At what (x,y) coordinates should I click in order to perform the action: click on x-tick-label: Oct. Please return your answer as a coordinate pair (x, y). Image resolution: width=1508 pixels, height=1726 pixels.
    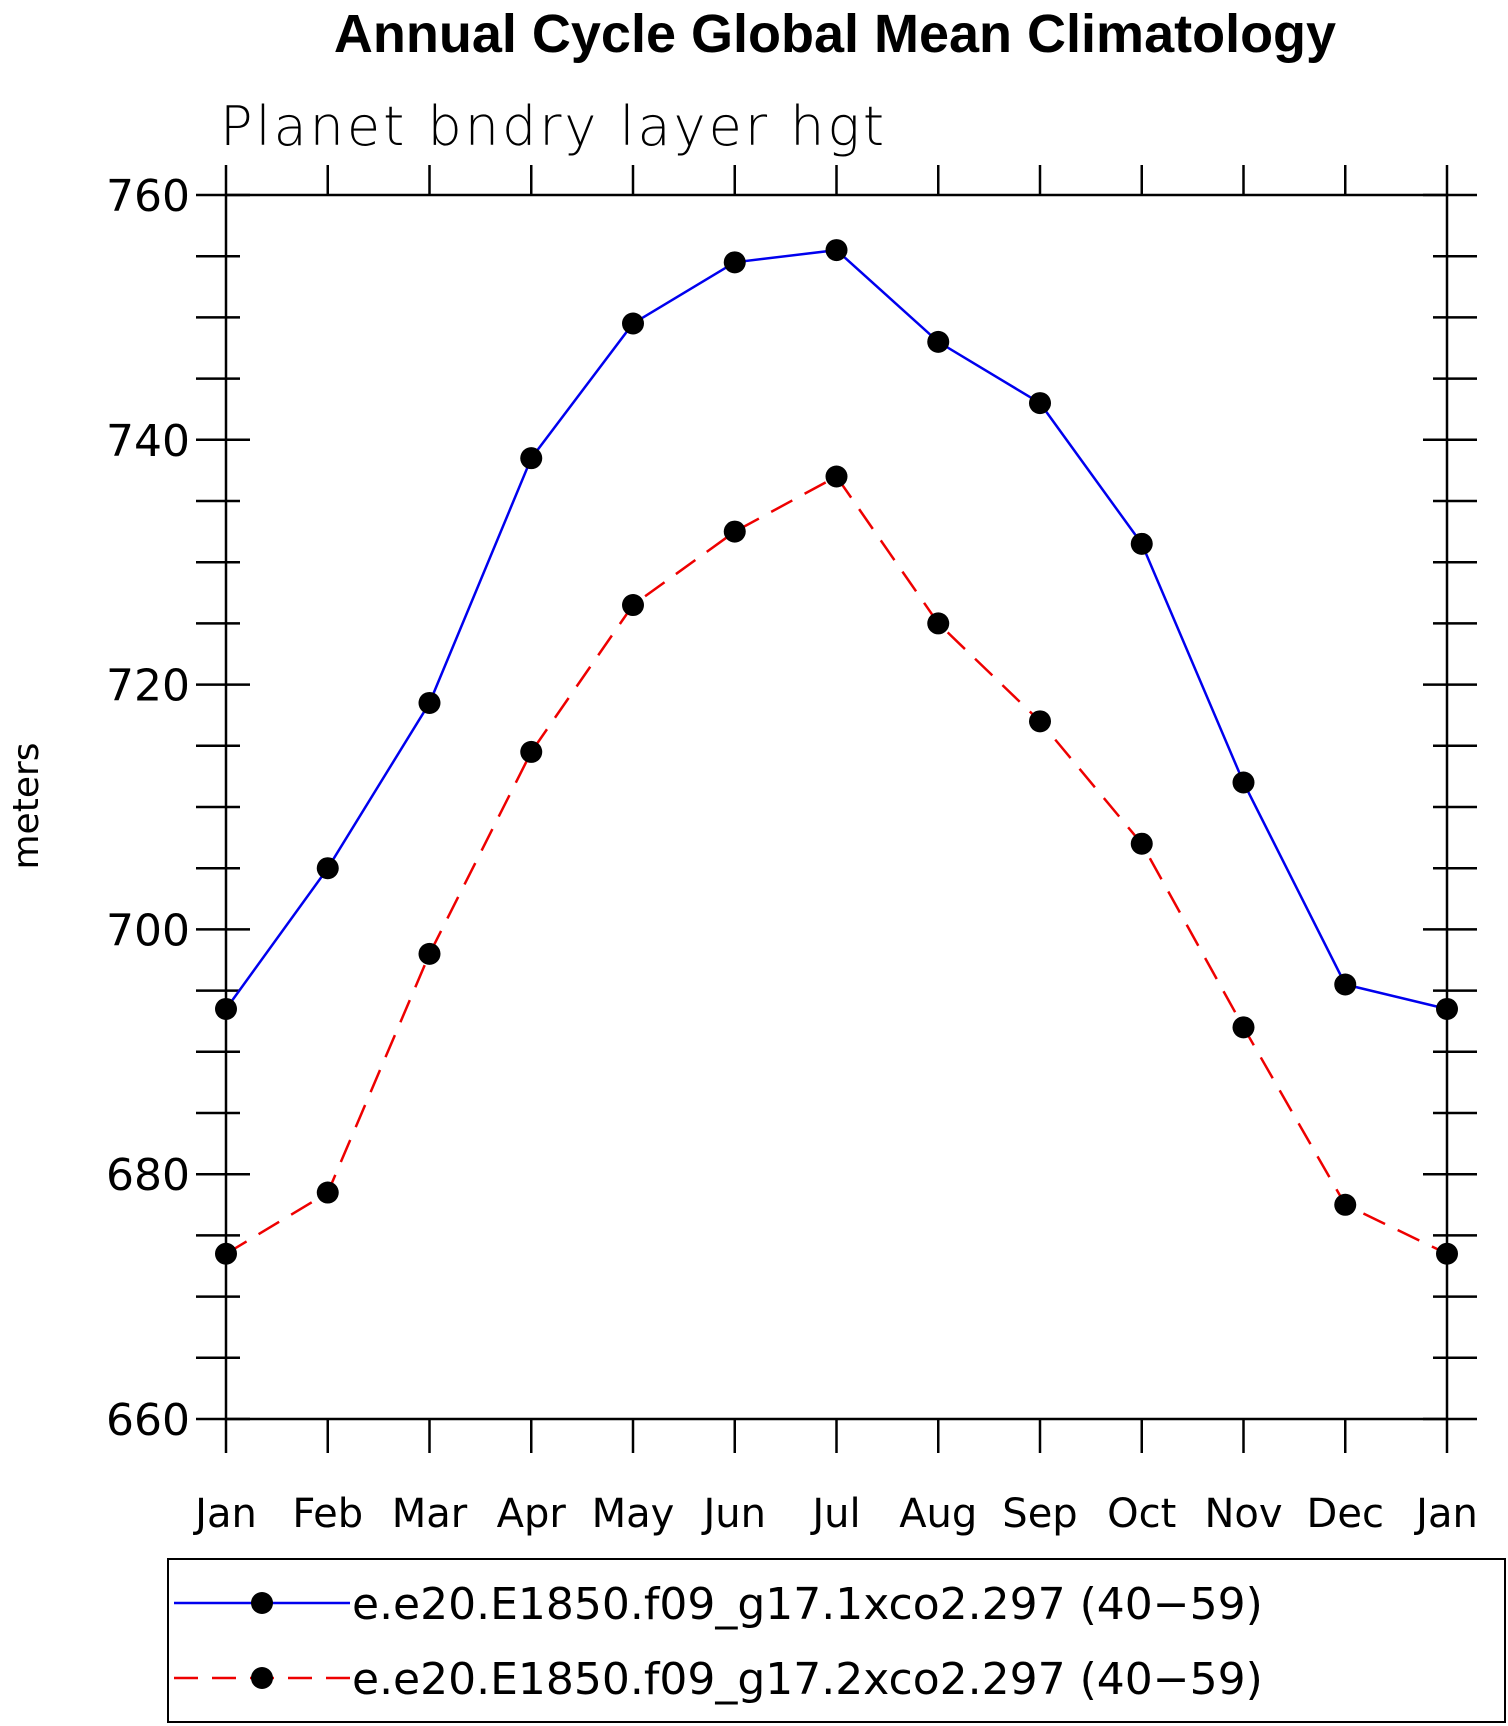
    Looking at the image, I should click on (1141, 1514).